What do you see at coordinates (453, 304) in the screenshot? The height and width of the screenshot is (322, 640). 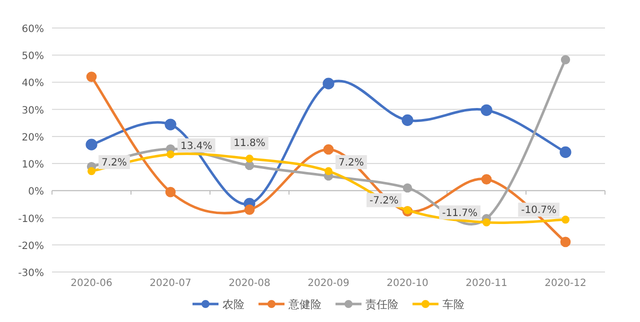 I see `legend-label: 车险` at bounding box center [453, 304].